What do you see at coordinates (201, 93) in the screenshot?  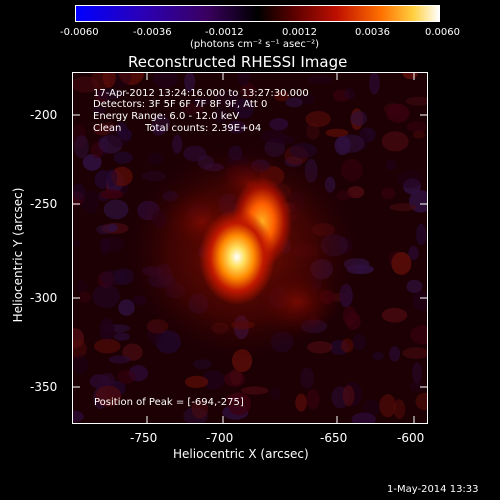 I see `time-range: 17-Apr-2012 13:24:16.000 to 13:27:30.000` at bounding box center [201, 93].